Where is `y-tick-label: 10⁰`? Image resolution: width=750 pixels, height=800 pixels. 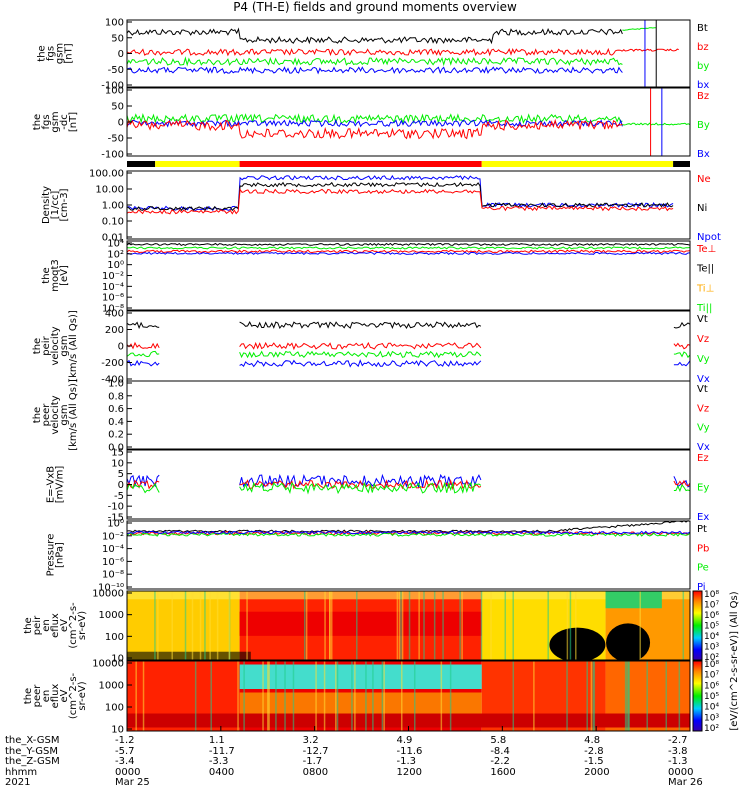 y-tick-label: 10⁰ is located at coordinates (115, 265).